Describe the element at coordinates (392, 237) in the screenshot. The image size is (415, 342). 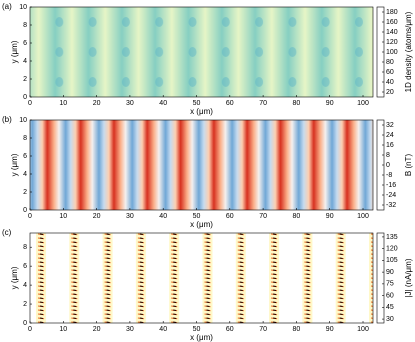
I see `colorbar-tick-label: 135` at that location.